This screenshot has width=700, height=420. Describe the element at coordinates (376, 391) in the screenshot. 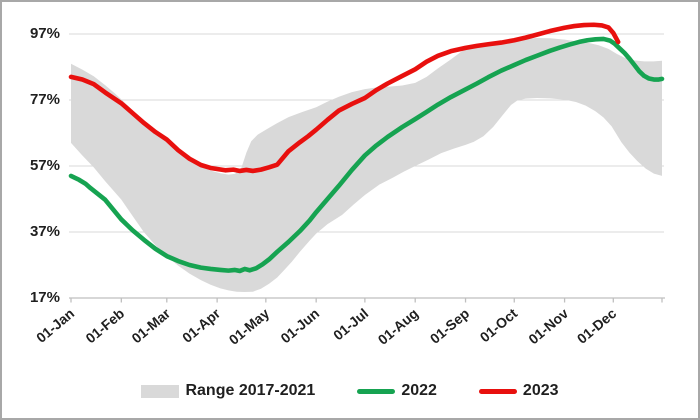

I see `green-line-swatch-icon` at that location.